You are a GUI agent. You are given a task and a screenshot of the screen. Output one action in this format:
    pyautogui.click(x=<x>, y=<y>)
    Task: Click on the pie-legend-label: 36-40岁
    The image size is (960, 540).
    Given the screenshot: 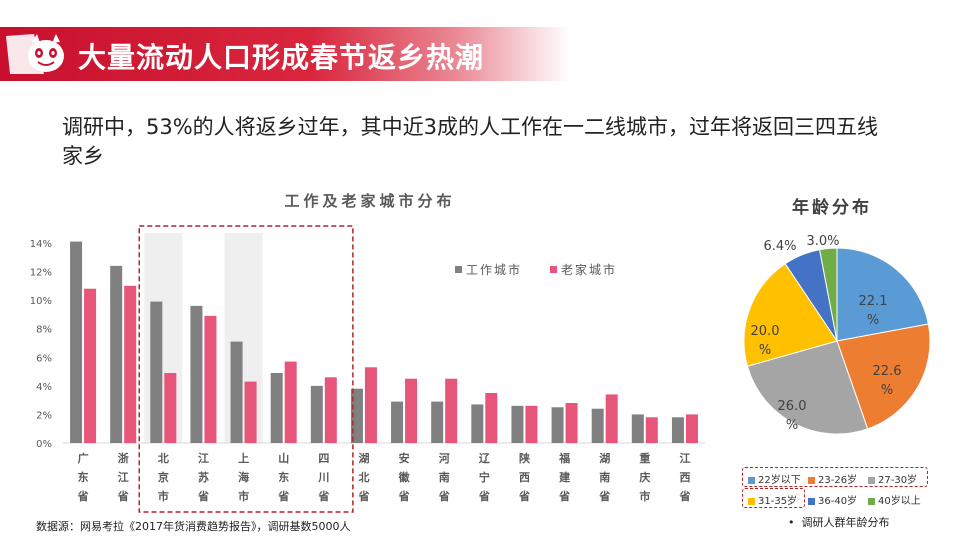 What is the action you would take?
    pyautogui.click(x=838, y=501)
    